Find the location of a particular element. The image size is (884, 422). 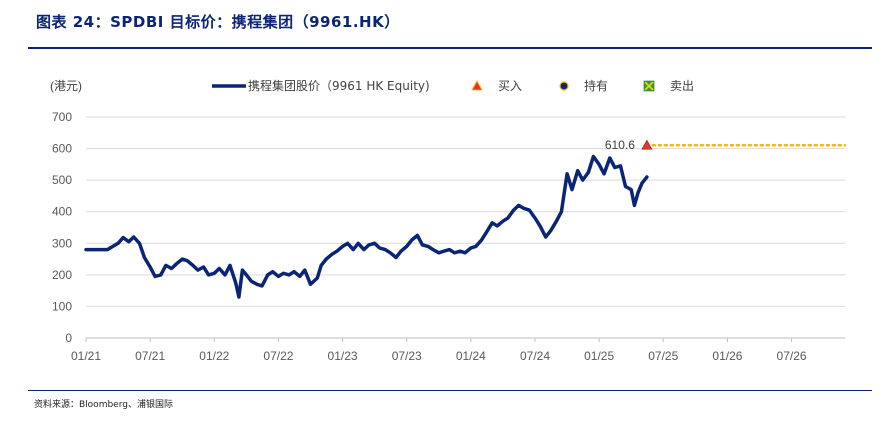

legend-label-hold: 持有 is located at coordinates (596, 85).